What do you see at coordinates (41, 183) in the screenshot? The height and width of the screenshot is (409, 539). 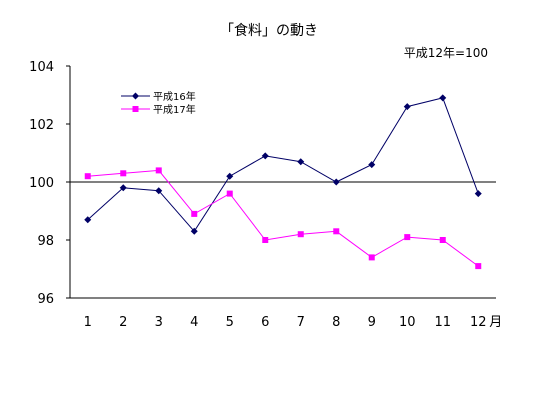 I see `y-tick-label: 100` at bounding box center [41, 183].